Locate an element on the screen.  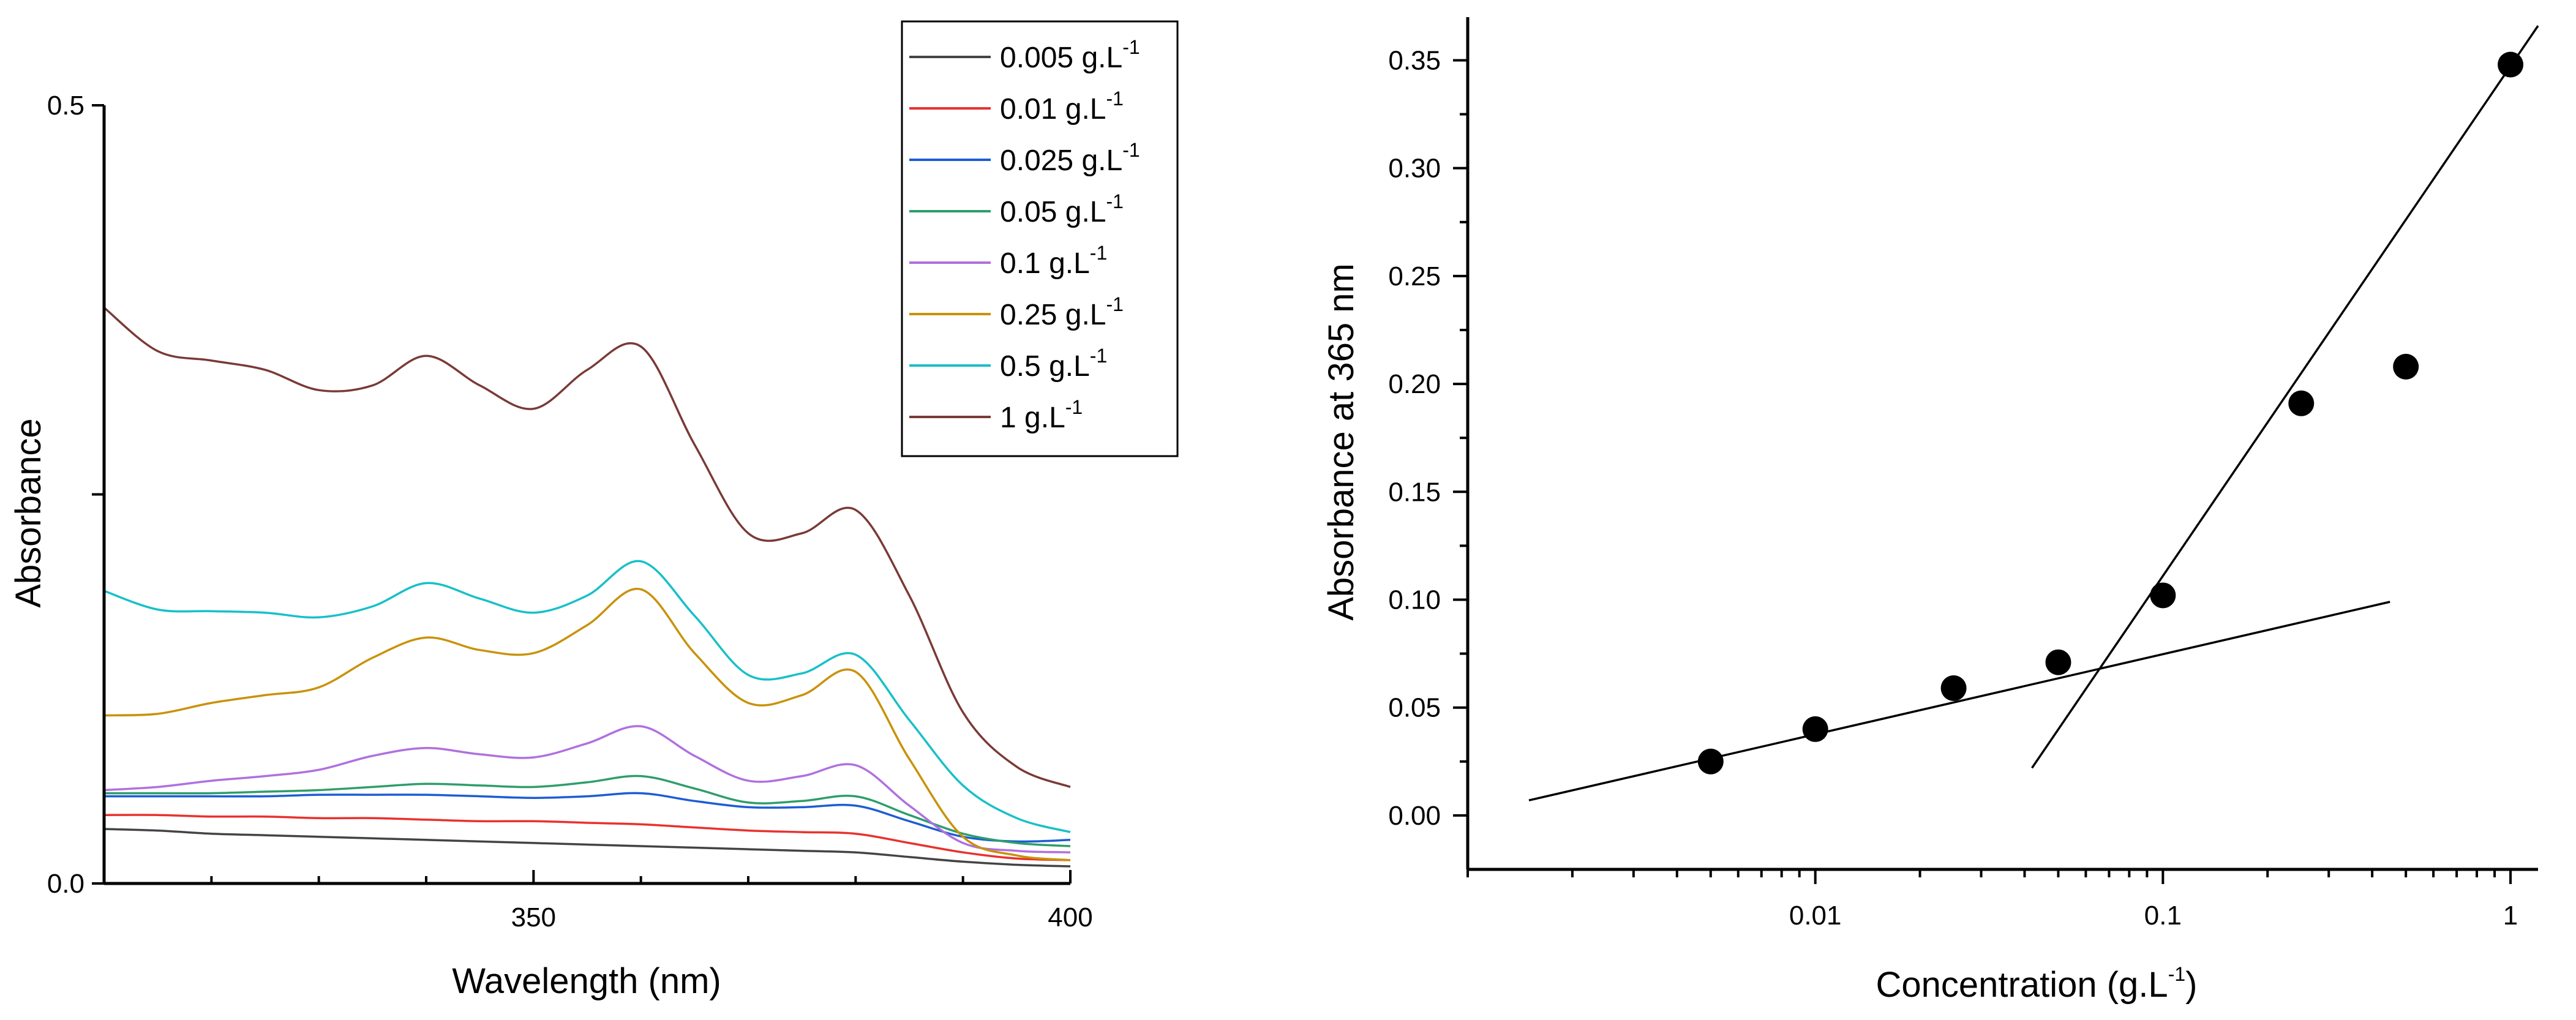
concentration-y-tick-label: 0.35 is located at coordinates (1414, 60).